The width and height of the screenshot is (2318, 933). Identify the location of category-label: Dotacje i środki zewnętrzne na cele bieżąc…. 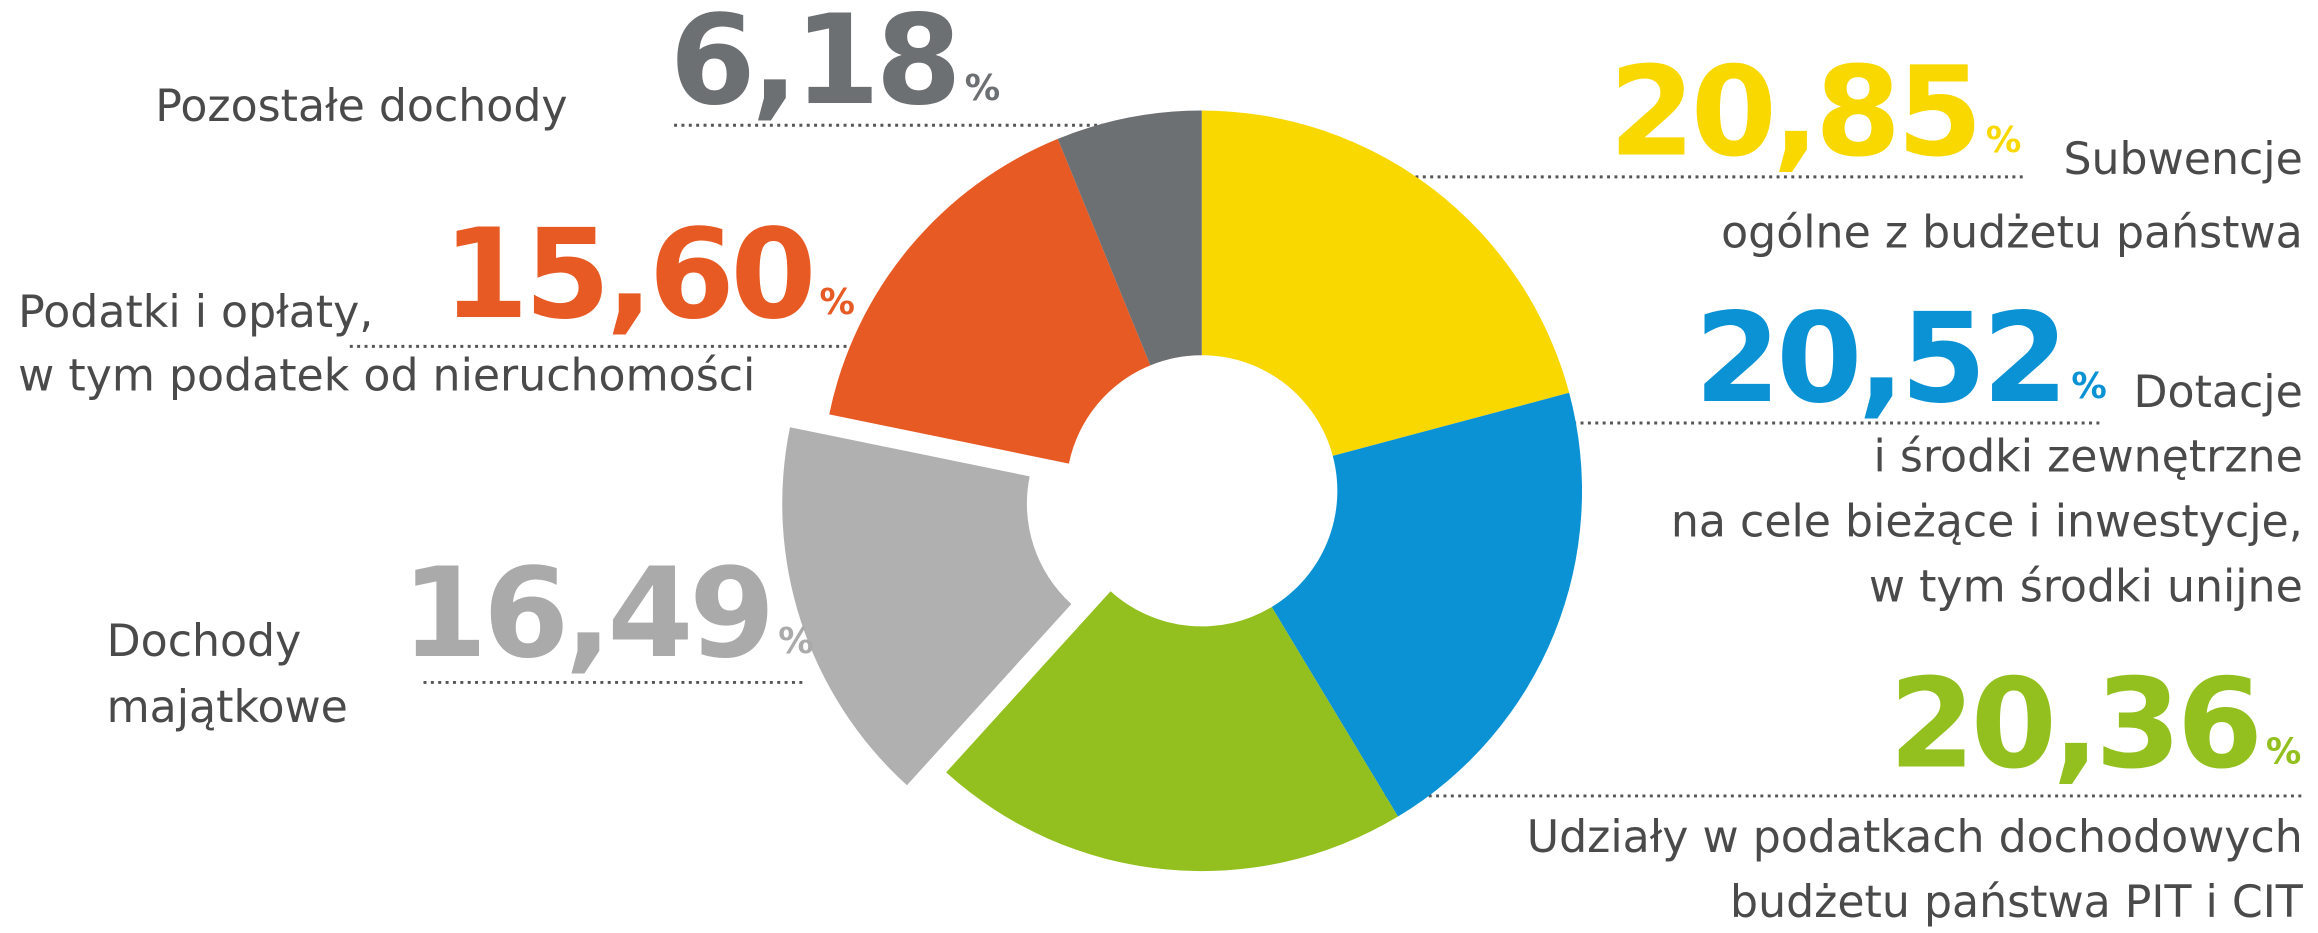
(1987, 490).